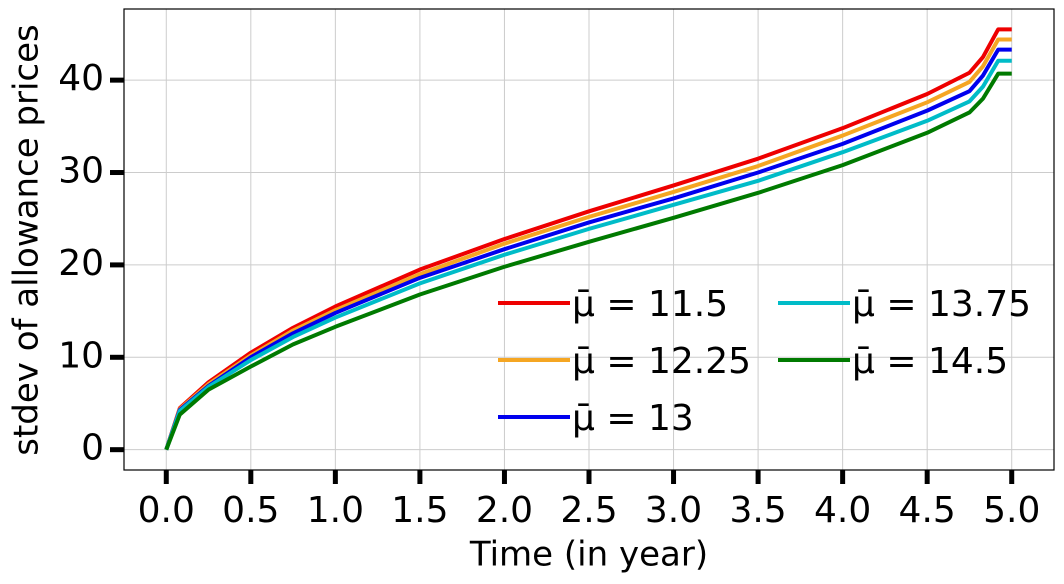 The image size is (1064, 584). What do you see at coordinates (250, 510) in the screenshot?
I see `x-tick-label: 0.5` at bounding box center [250, 510].